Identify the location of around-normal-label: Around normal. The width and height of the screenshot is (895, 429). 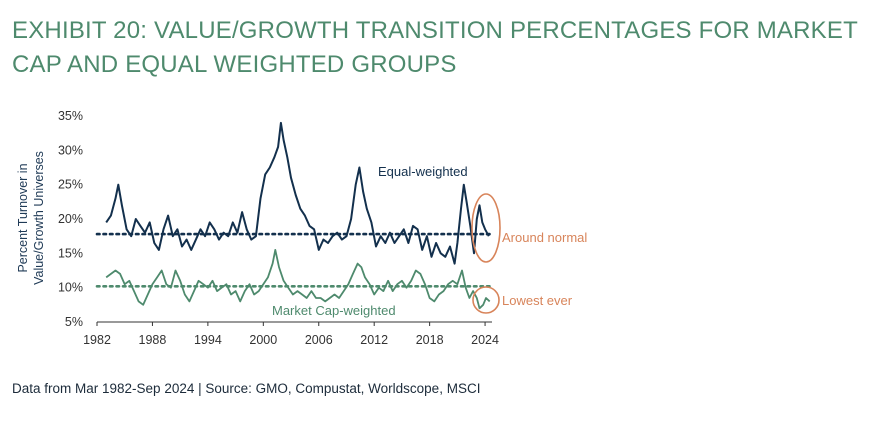
(544, 237).